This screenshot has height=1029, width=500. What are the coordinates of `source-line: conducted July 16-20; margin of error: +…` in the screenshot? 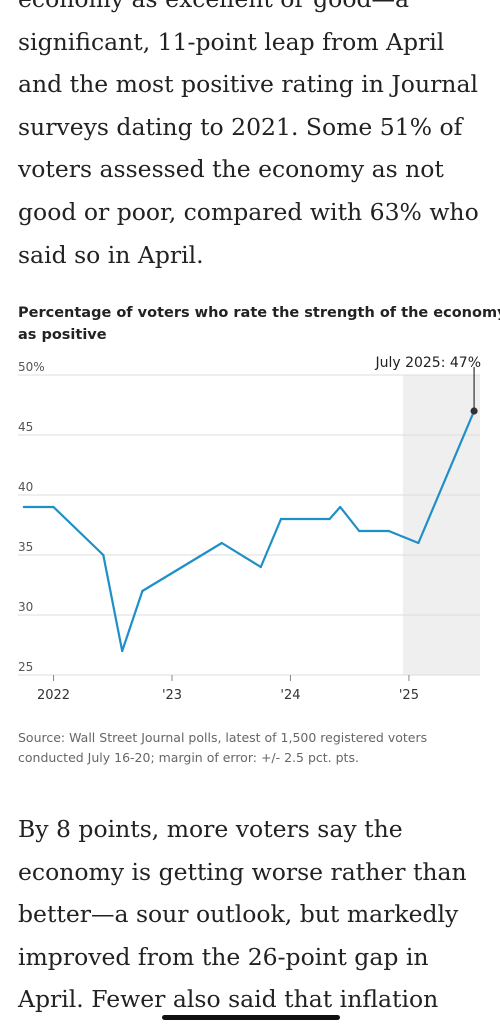 It's located at (188, 757).